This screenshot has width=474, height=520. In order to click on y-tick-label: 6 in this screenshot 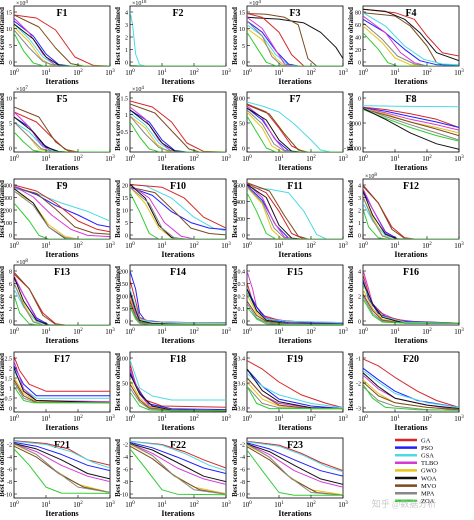, I will do `click(10, 285)`.